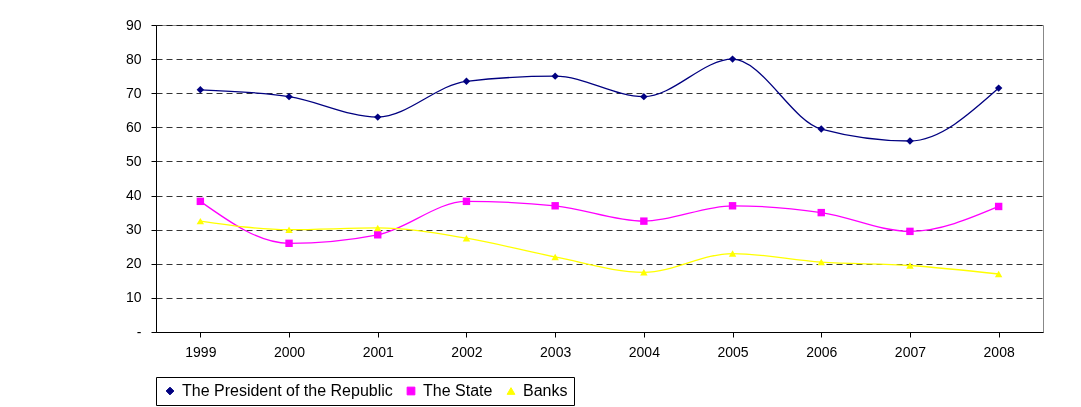  Describe the element at coordinates (556, 351) in the screenshot. I see `x-tick-label: 2003` at that location.